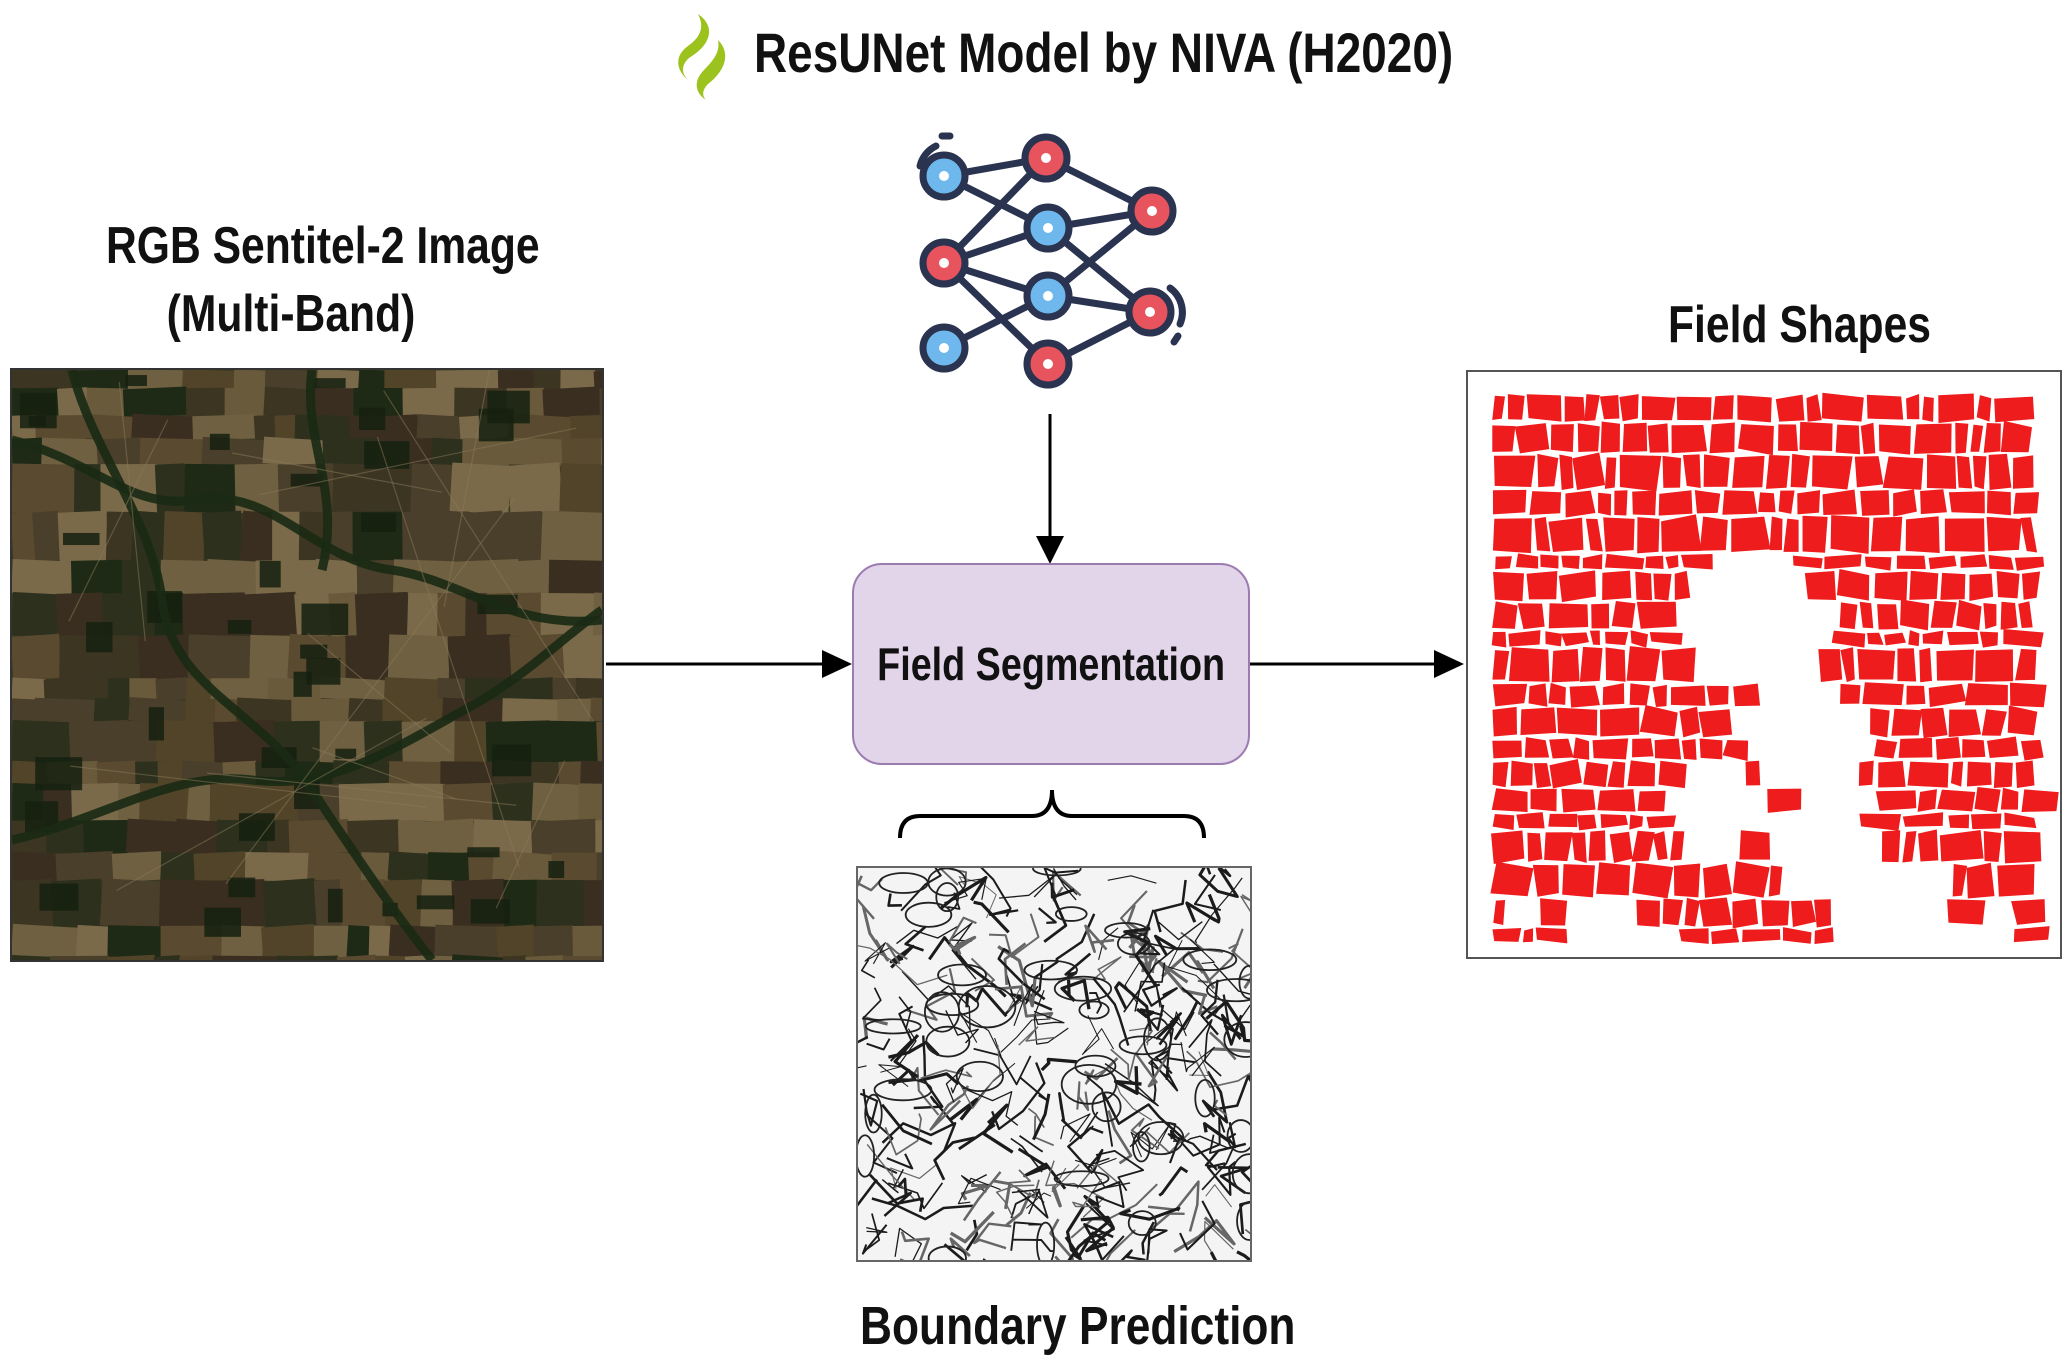  I want to click on curly-brace, so click(1052, 813).